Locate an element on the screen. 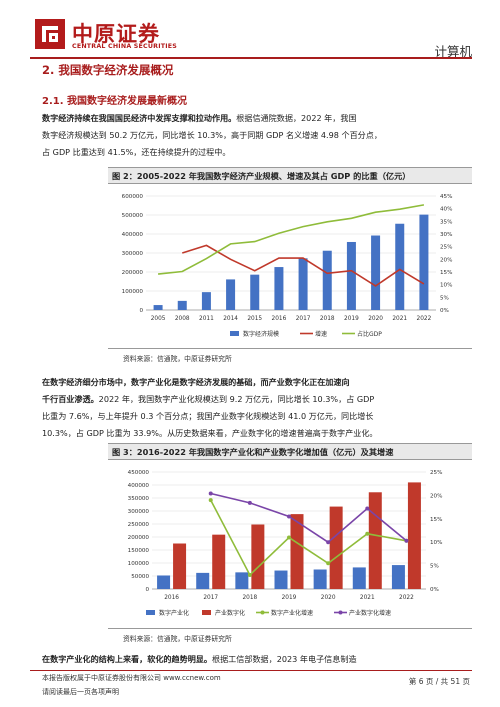  fig2-x-tick-label: 2016 is located at coordinates (279, 319).